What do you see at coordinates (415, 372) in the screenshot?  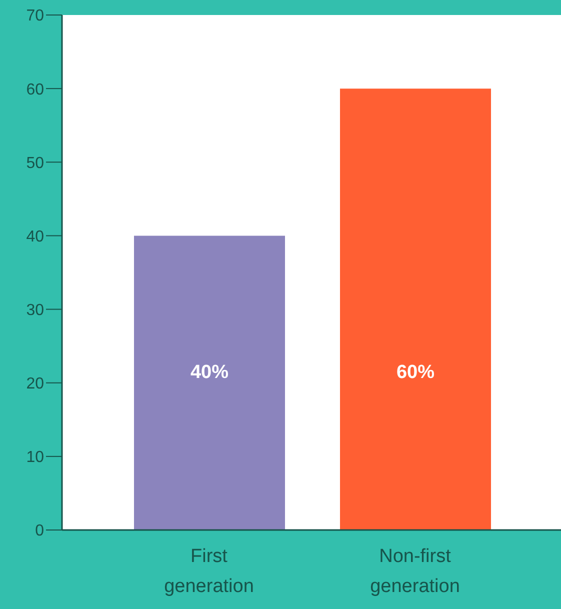 I see `data-label: 60%` at bounding box center [415, 372].